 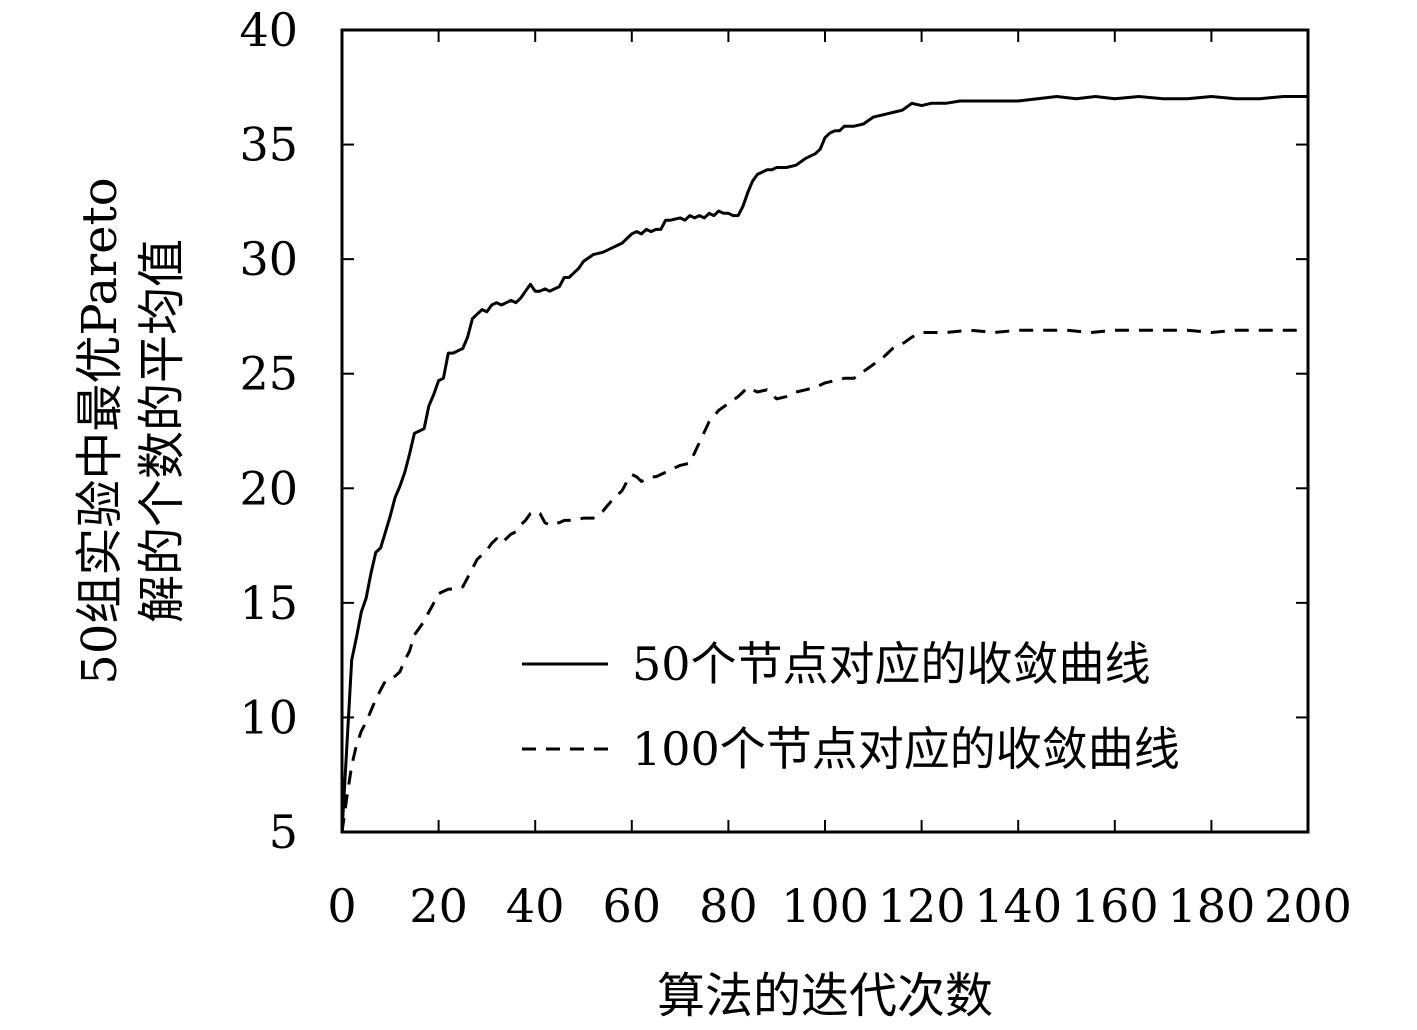 What do you see at coordinates (268, 603) in the screenshot?
I see `y-tick-label: 15` at bounding box center [268, 603].